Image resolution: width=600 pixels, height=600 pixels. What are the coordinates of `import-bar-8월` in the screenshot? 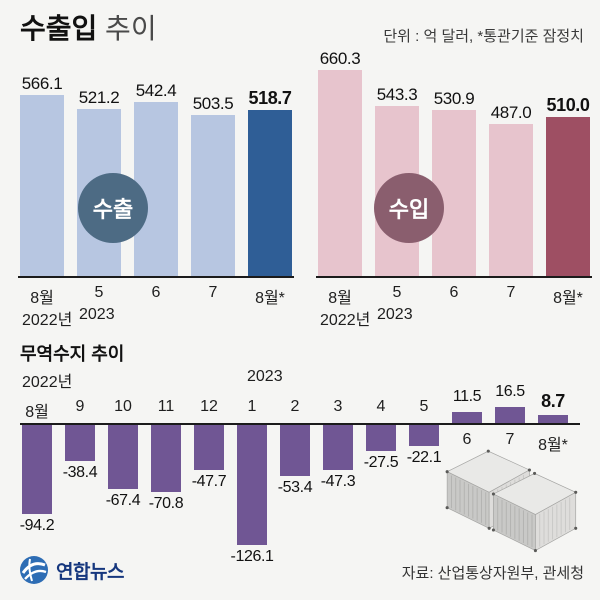 It's located at (340, 173).